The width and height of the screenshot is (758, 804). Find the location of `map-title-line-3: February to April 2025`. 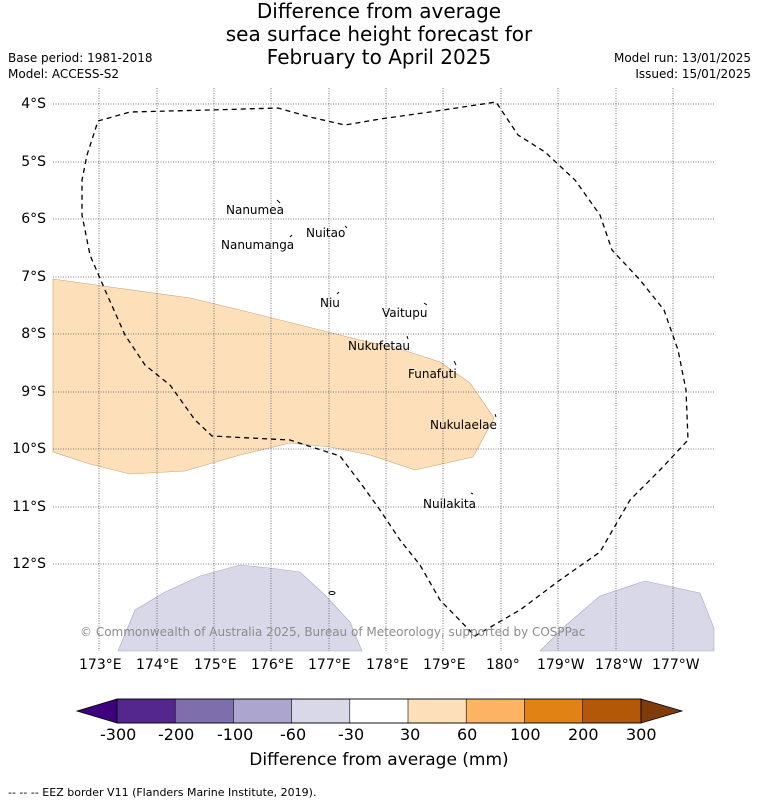

map-title-line-3: February to April 2025 is located at coordinates (379, 57).